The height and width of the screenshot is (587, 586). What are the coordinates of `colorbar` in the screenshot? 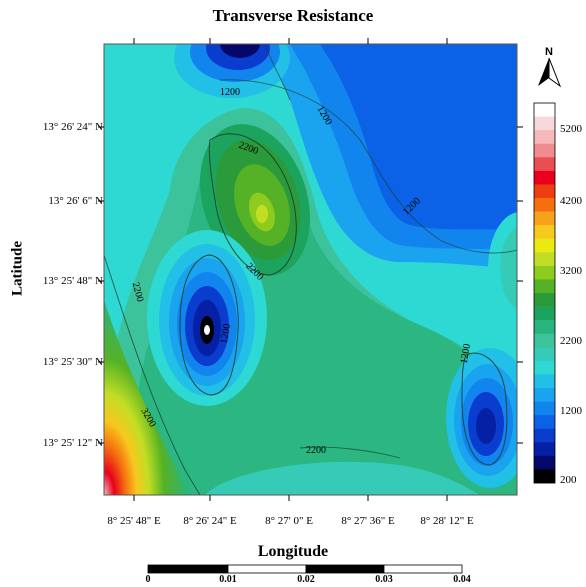 It's located at (544, 293).